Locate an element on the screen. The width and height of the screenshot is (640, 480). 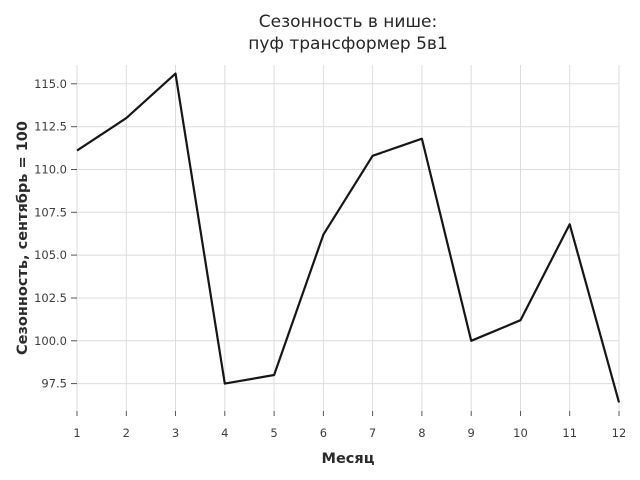
y-tick-label: 107.5 is located at coordinates (50, 212).